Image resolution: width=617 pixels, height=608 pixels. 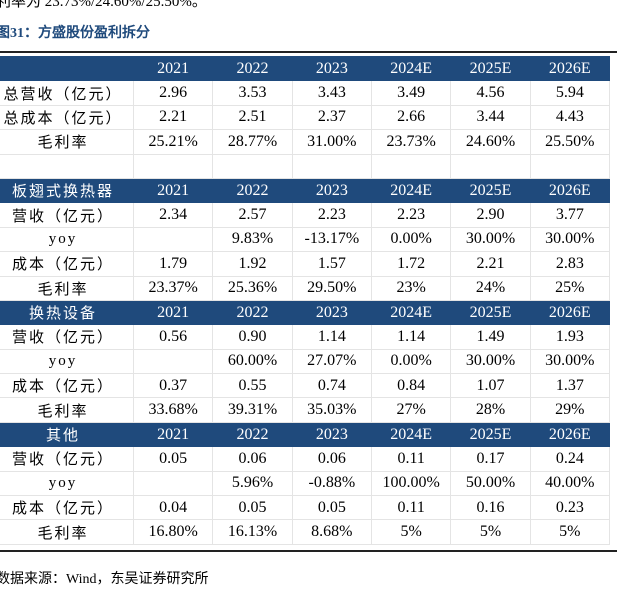 What do you see at coordinates (67, 190) in the screenshot?
I see `section-header-label: 板翅式换热器` at bounding box center [67, 190].